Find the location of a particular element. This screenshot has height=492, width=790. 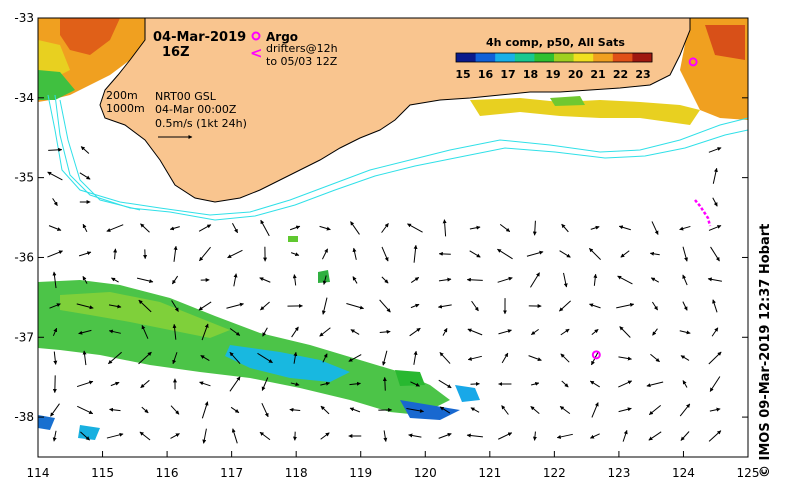

x-tick-label: 114 is located at coordinates (38, 473).